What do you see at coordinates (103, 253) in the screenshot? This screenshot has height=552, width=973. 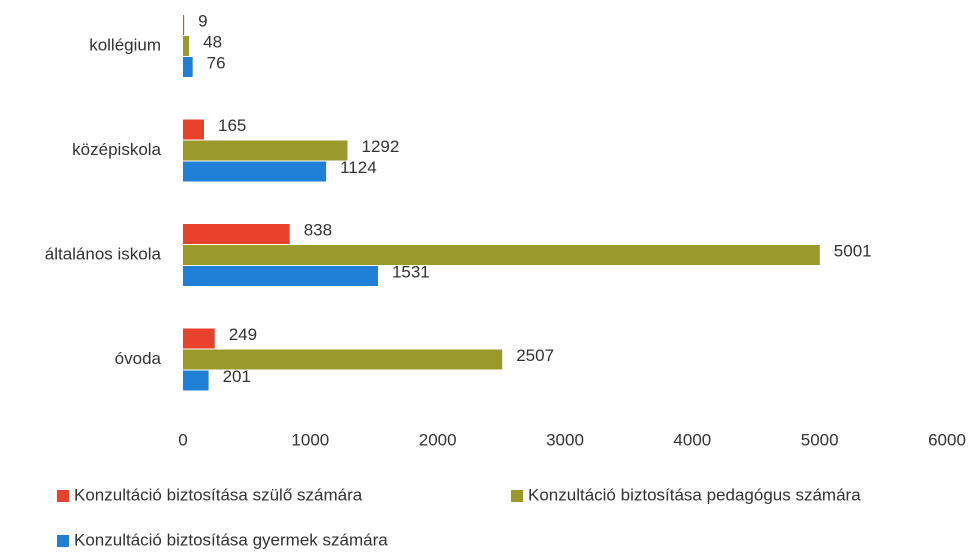 I see `y-tick-label: általános iskola` at bounding box center [103, 253].